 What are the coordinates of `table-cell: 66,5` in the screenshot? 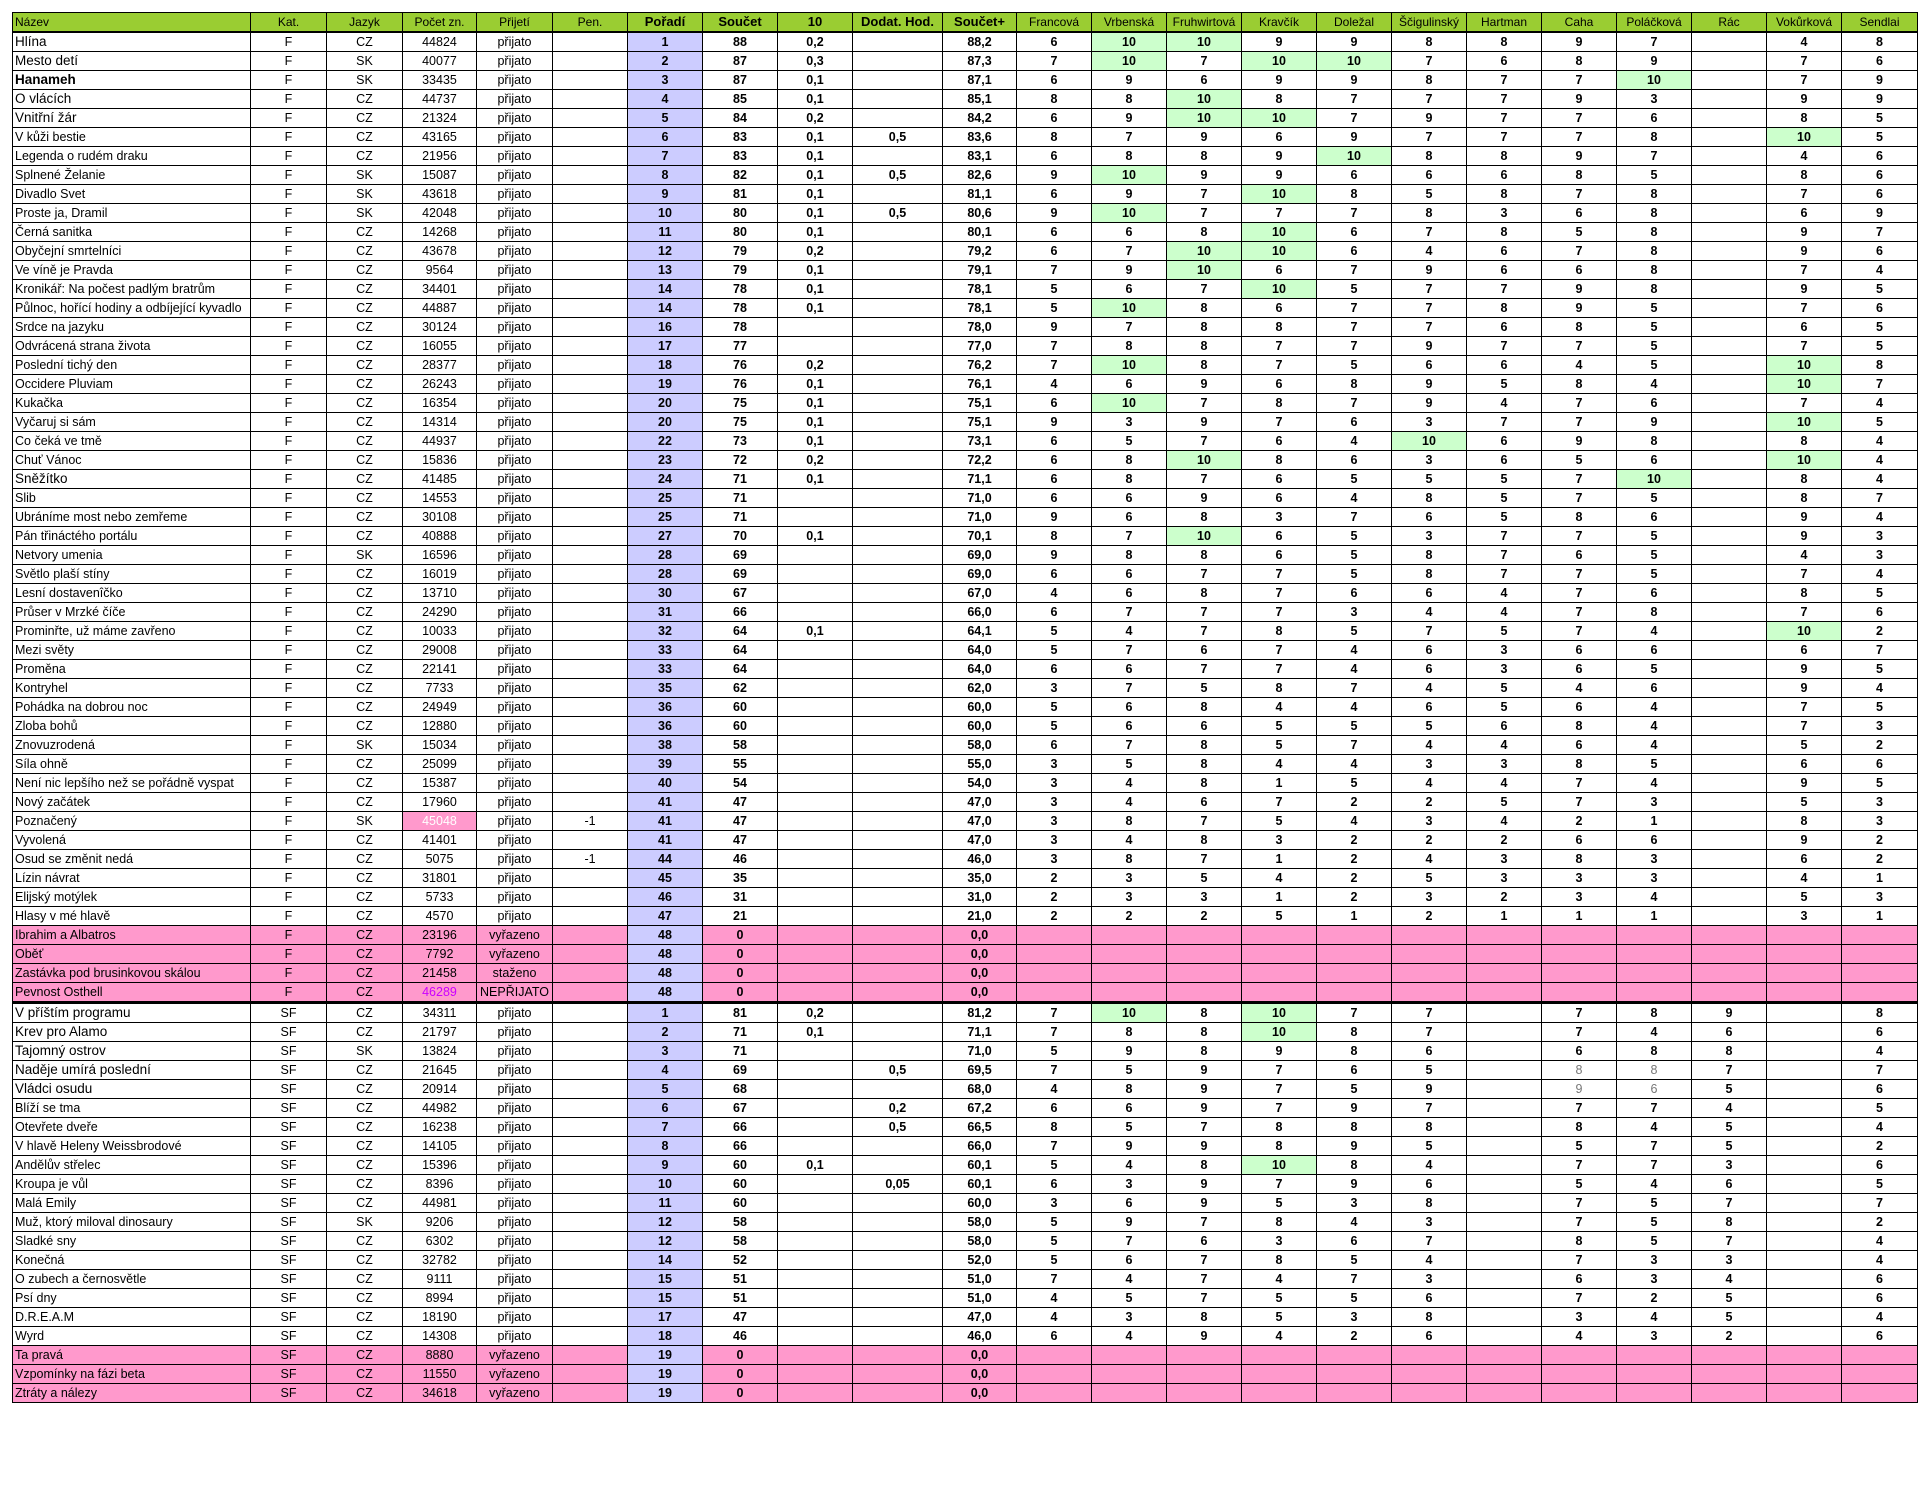 It's located at (979, 1127).